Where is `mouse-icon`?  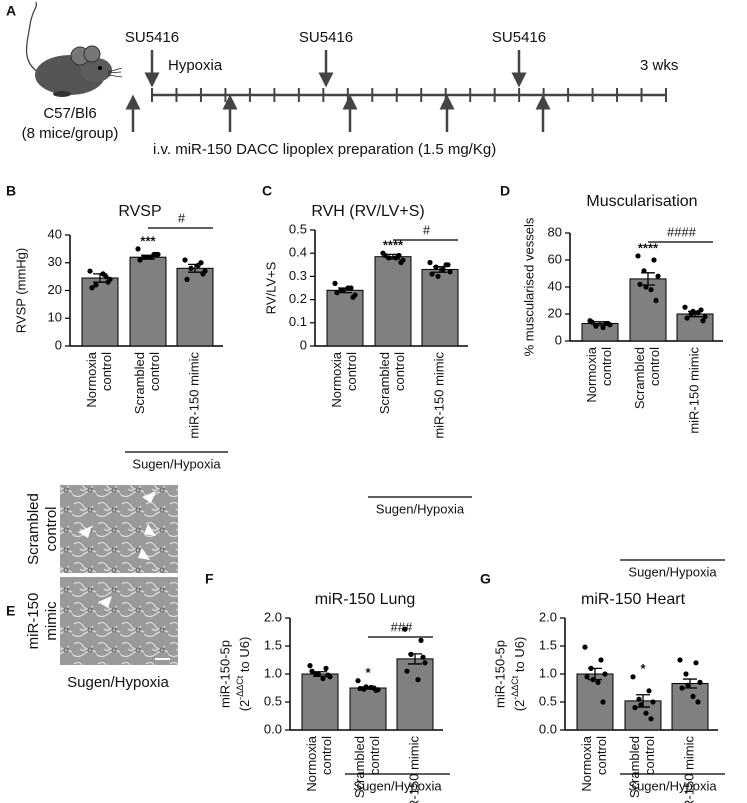
mouse-icon is located at coordinates (74, 49).